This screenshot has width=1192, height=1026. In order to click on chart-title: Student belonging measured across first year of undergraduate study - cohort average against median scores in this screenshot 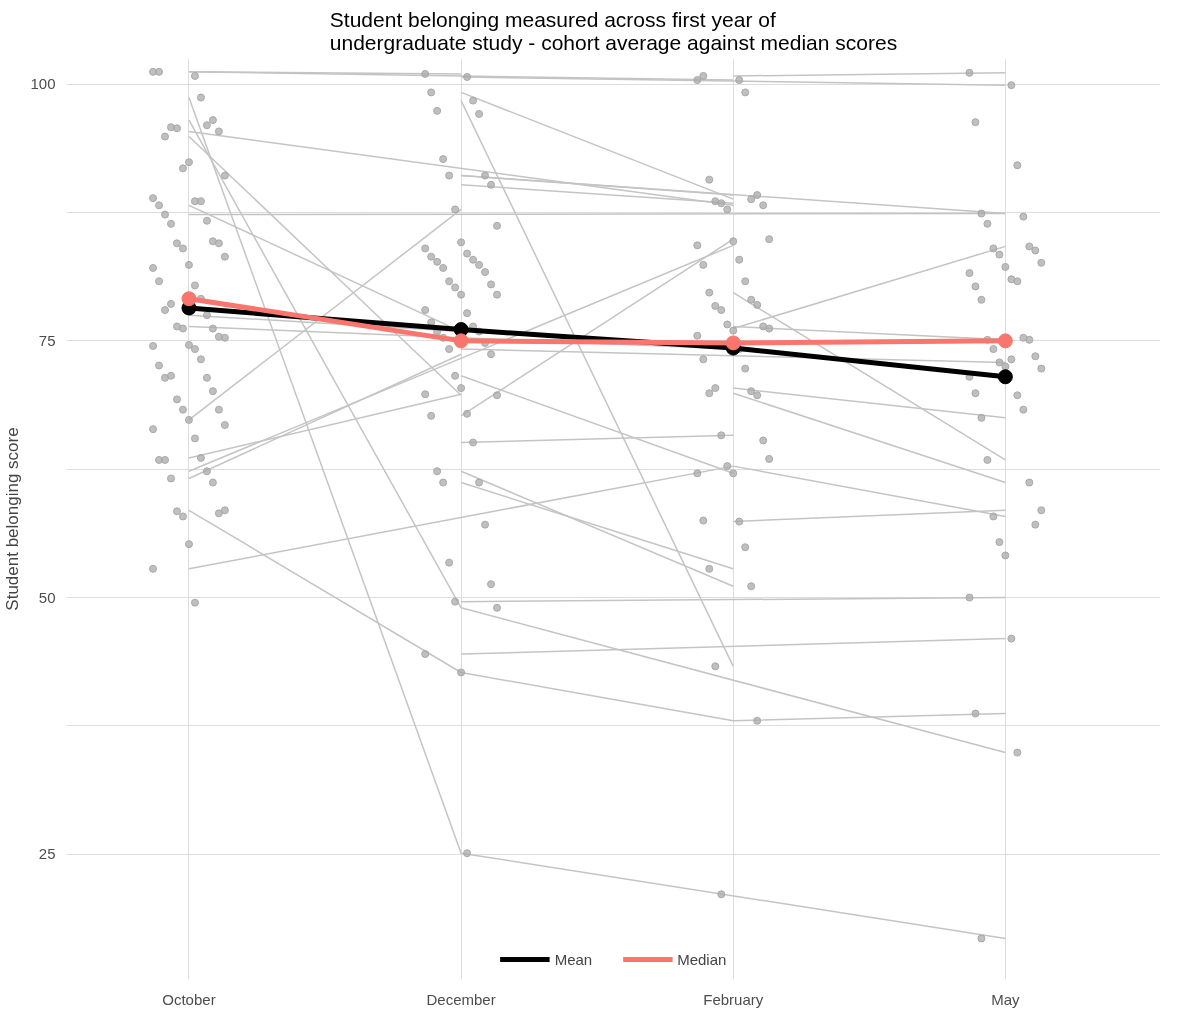, I will do `click(613, 30)`.